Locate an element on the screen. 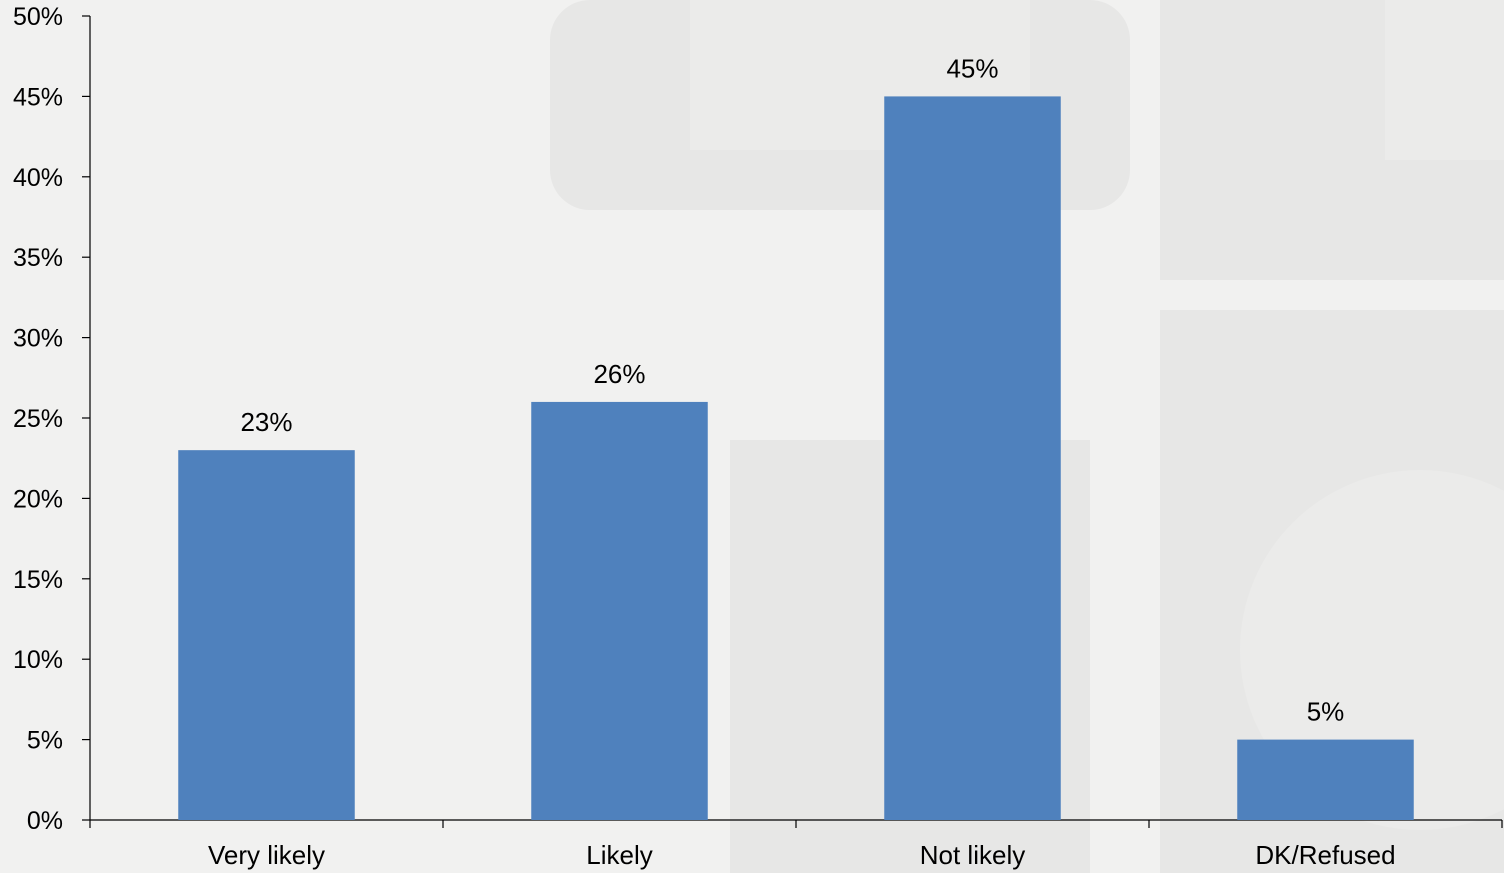  y-tick-label: 20% is located at coordinates (38, 499).